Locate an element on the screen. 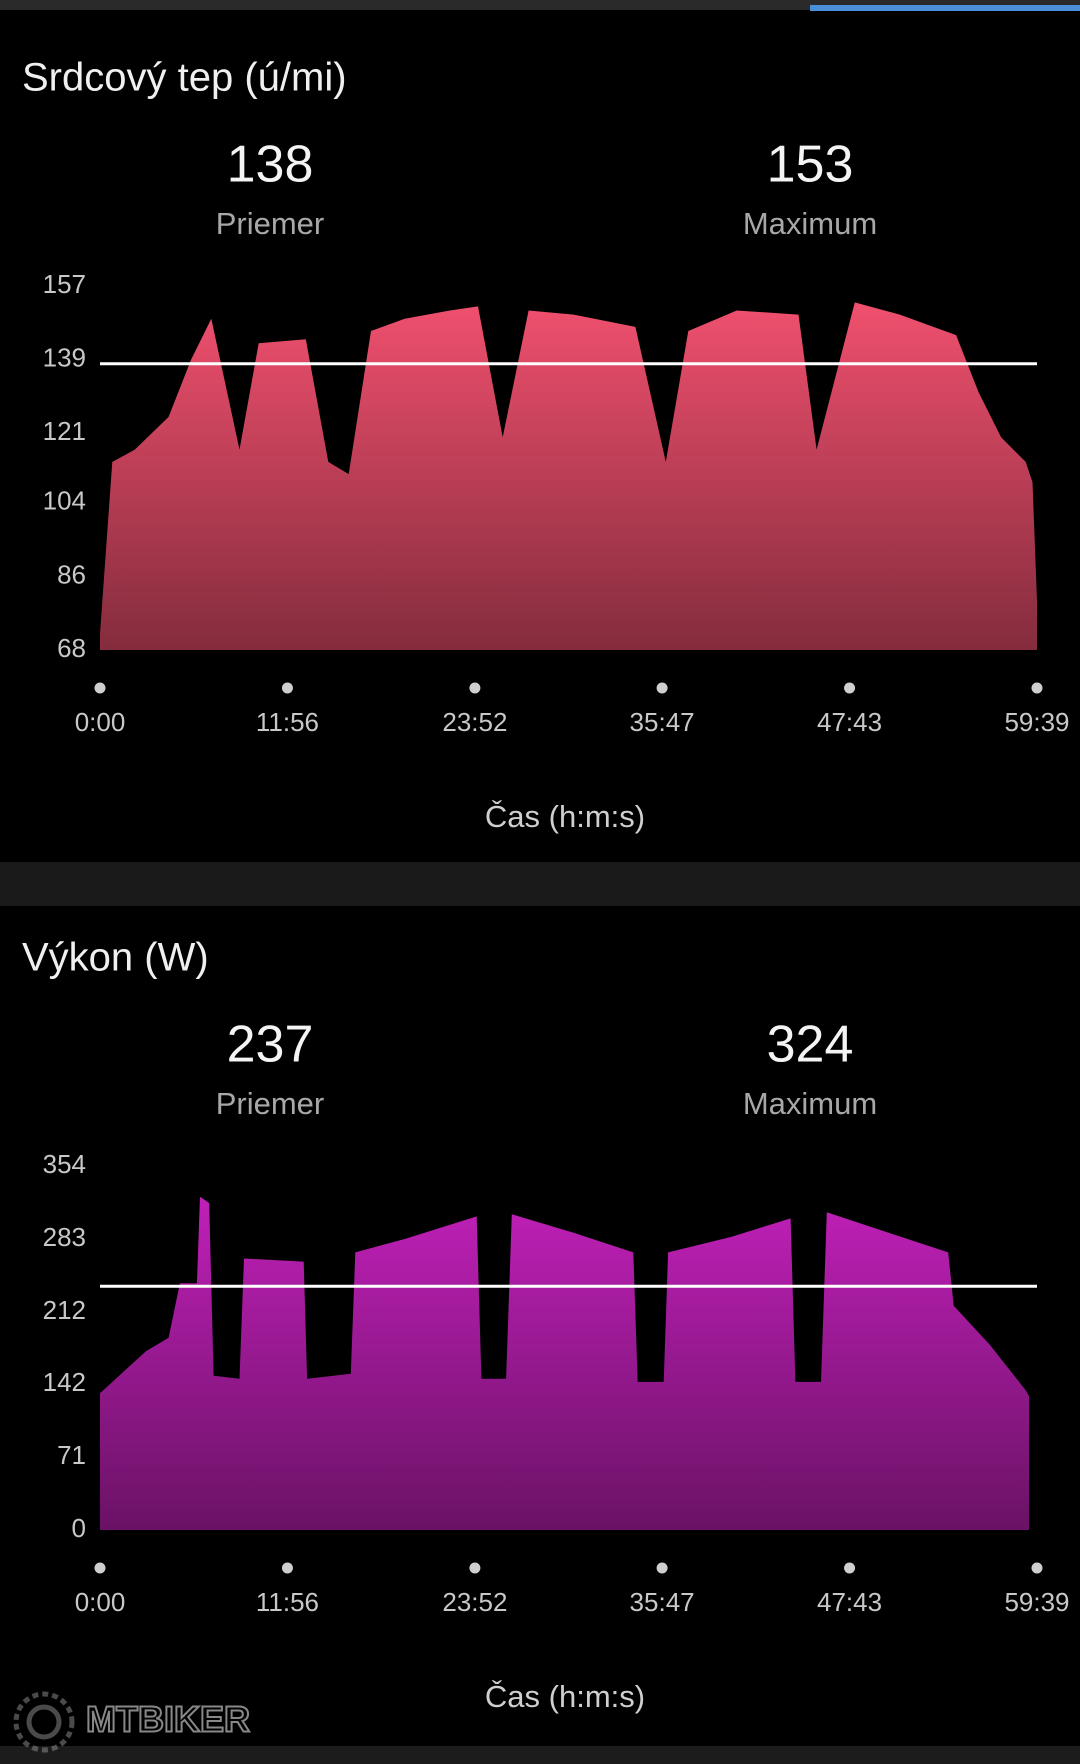 Image resolution: width=1080 pixels, height=1764 pixels. y-tick-label: 139 is located at coordinates (64, 357).